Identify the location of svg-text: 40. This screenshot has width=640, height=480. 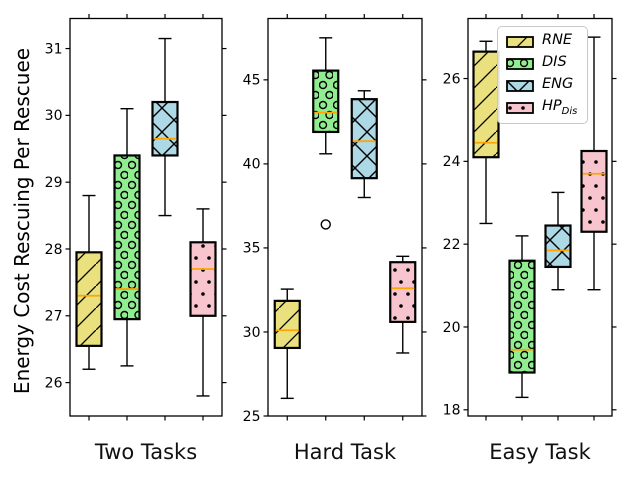
(252, 165).